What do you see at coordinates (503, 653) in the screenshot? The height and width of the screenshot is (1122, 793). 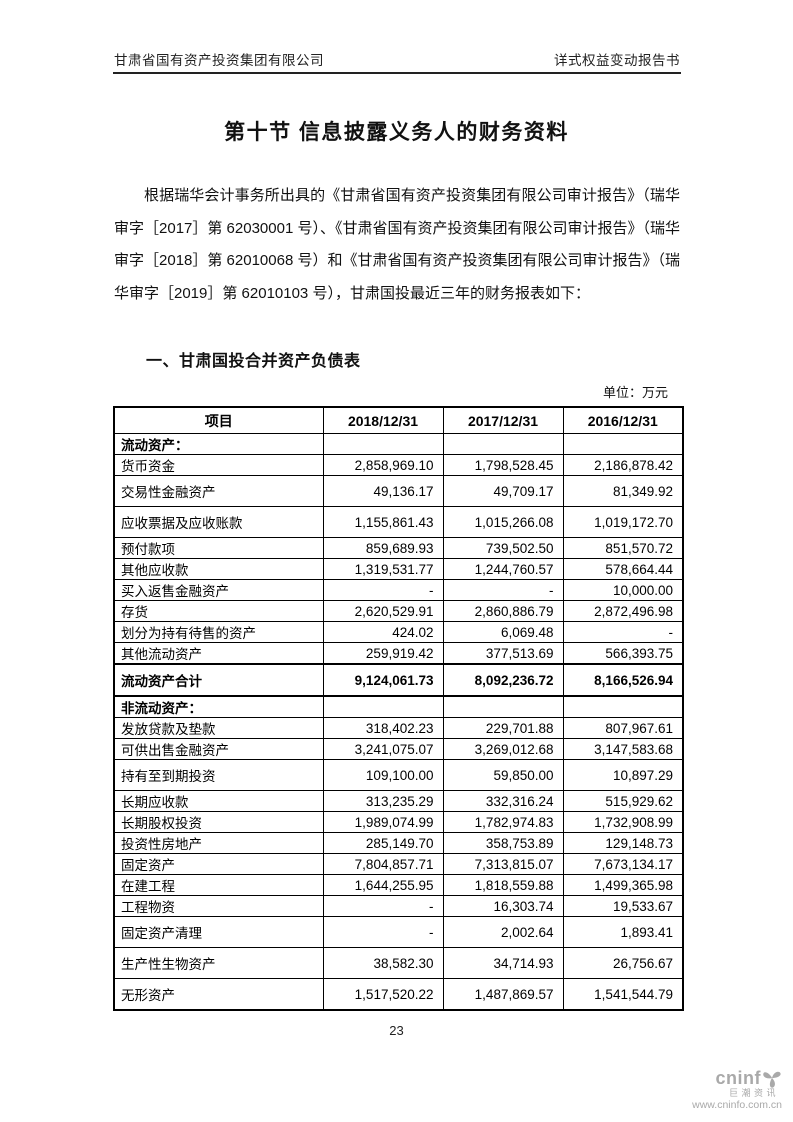 I see `row-value: 377,513.69` at bounding box center [503, 653].